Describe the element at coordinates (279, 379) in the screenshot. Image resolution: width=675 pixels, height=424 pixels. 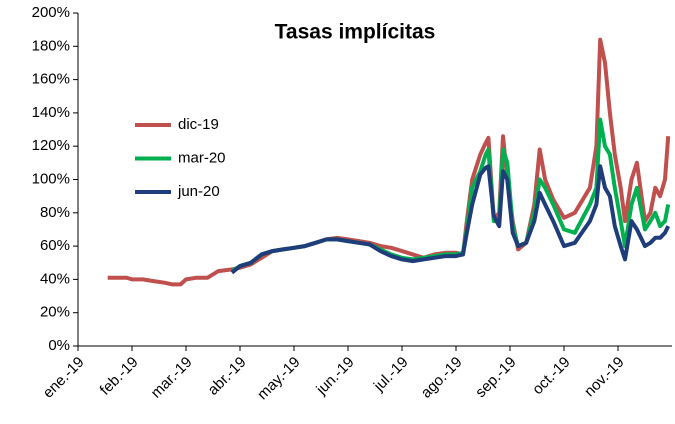
I see `x-tick-label: may.-19` at that location.